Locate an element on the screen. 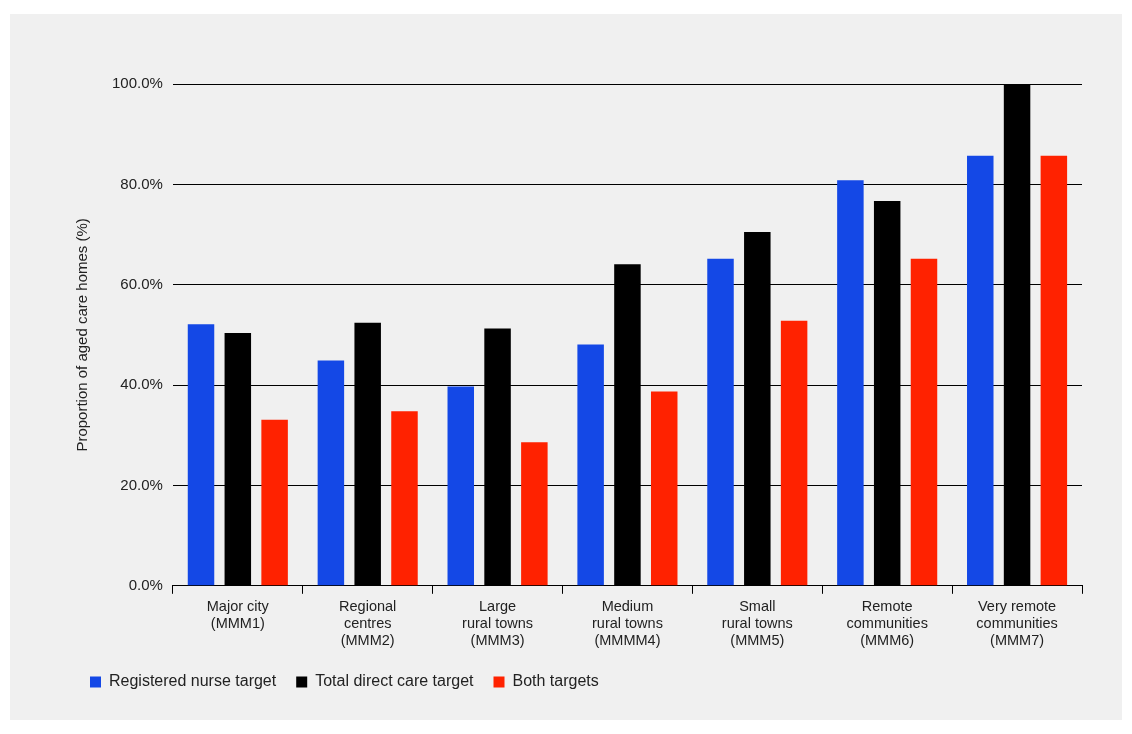 The width and height of the screenshot is (1132, 734). x-tick-label: Remote communities (MMM6) is located at coordinates (887, 623).